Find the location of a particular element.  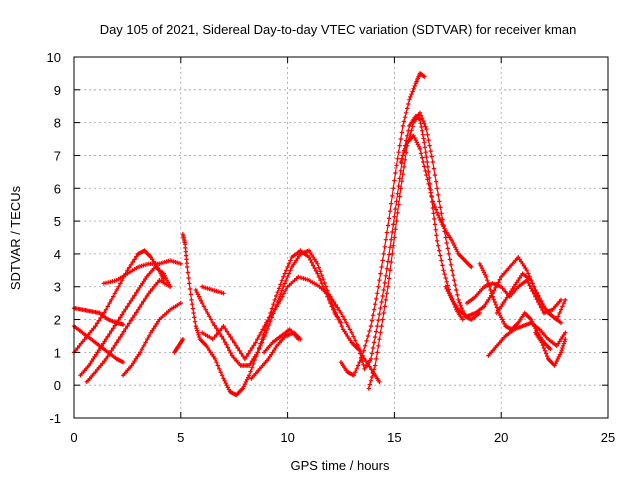

x-tick-label: 10 is located at coordinates (287, 437).